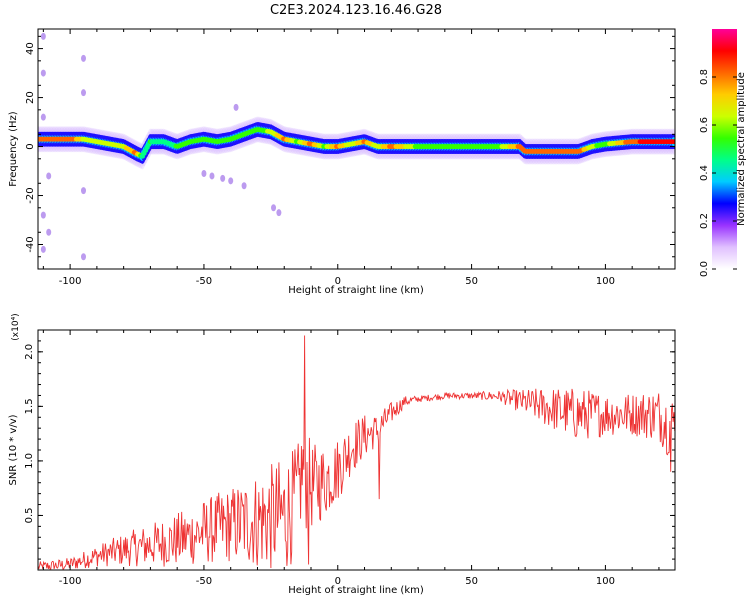 This screenshot has width=750, height=600. Describe the element at coordinates (30, 48) in the screenshot. I see `y-tick-label: 40` at that location.